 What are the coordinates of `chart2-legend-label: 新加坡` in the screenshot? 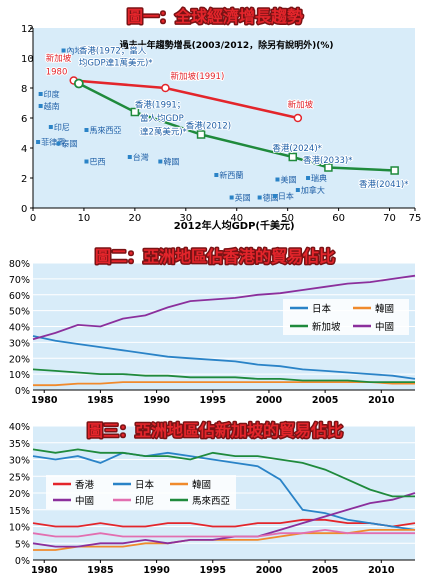 It's located at (326, 327).